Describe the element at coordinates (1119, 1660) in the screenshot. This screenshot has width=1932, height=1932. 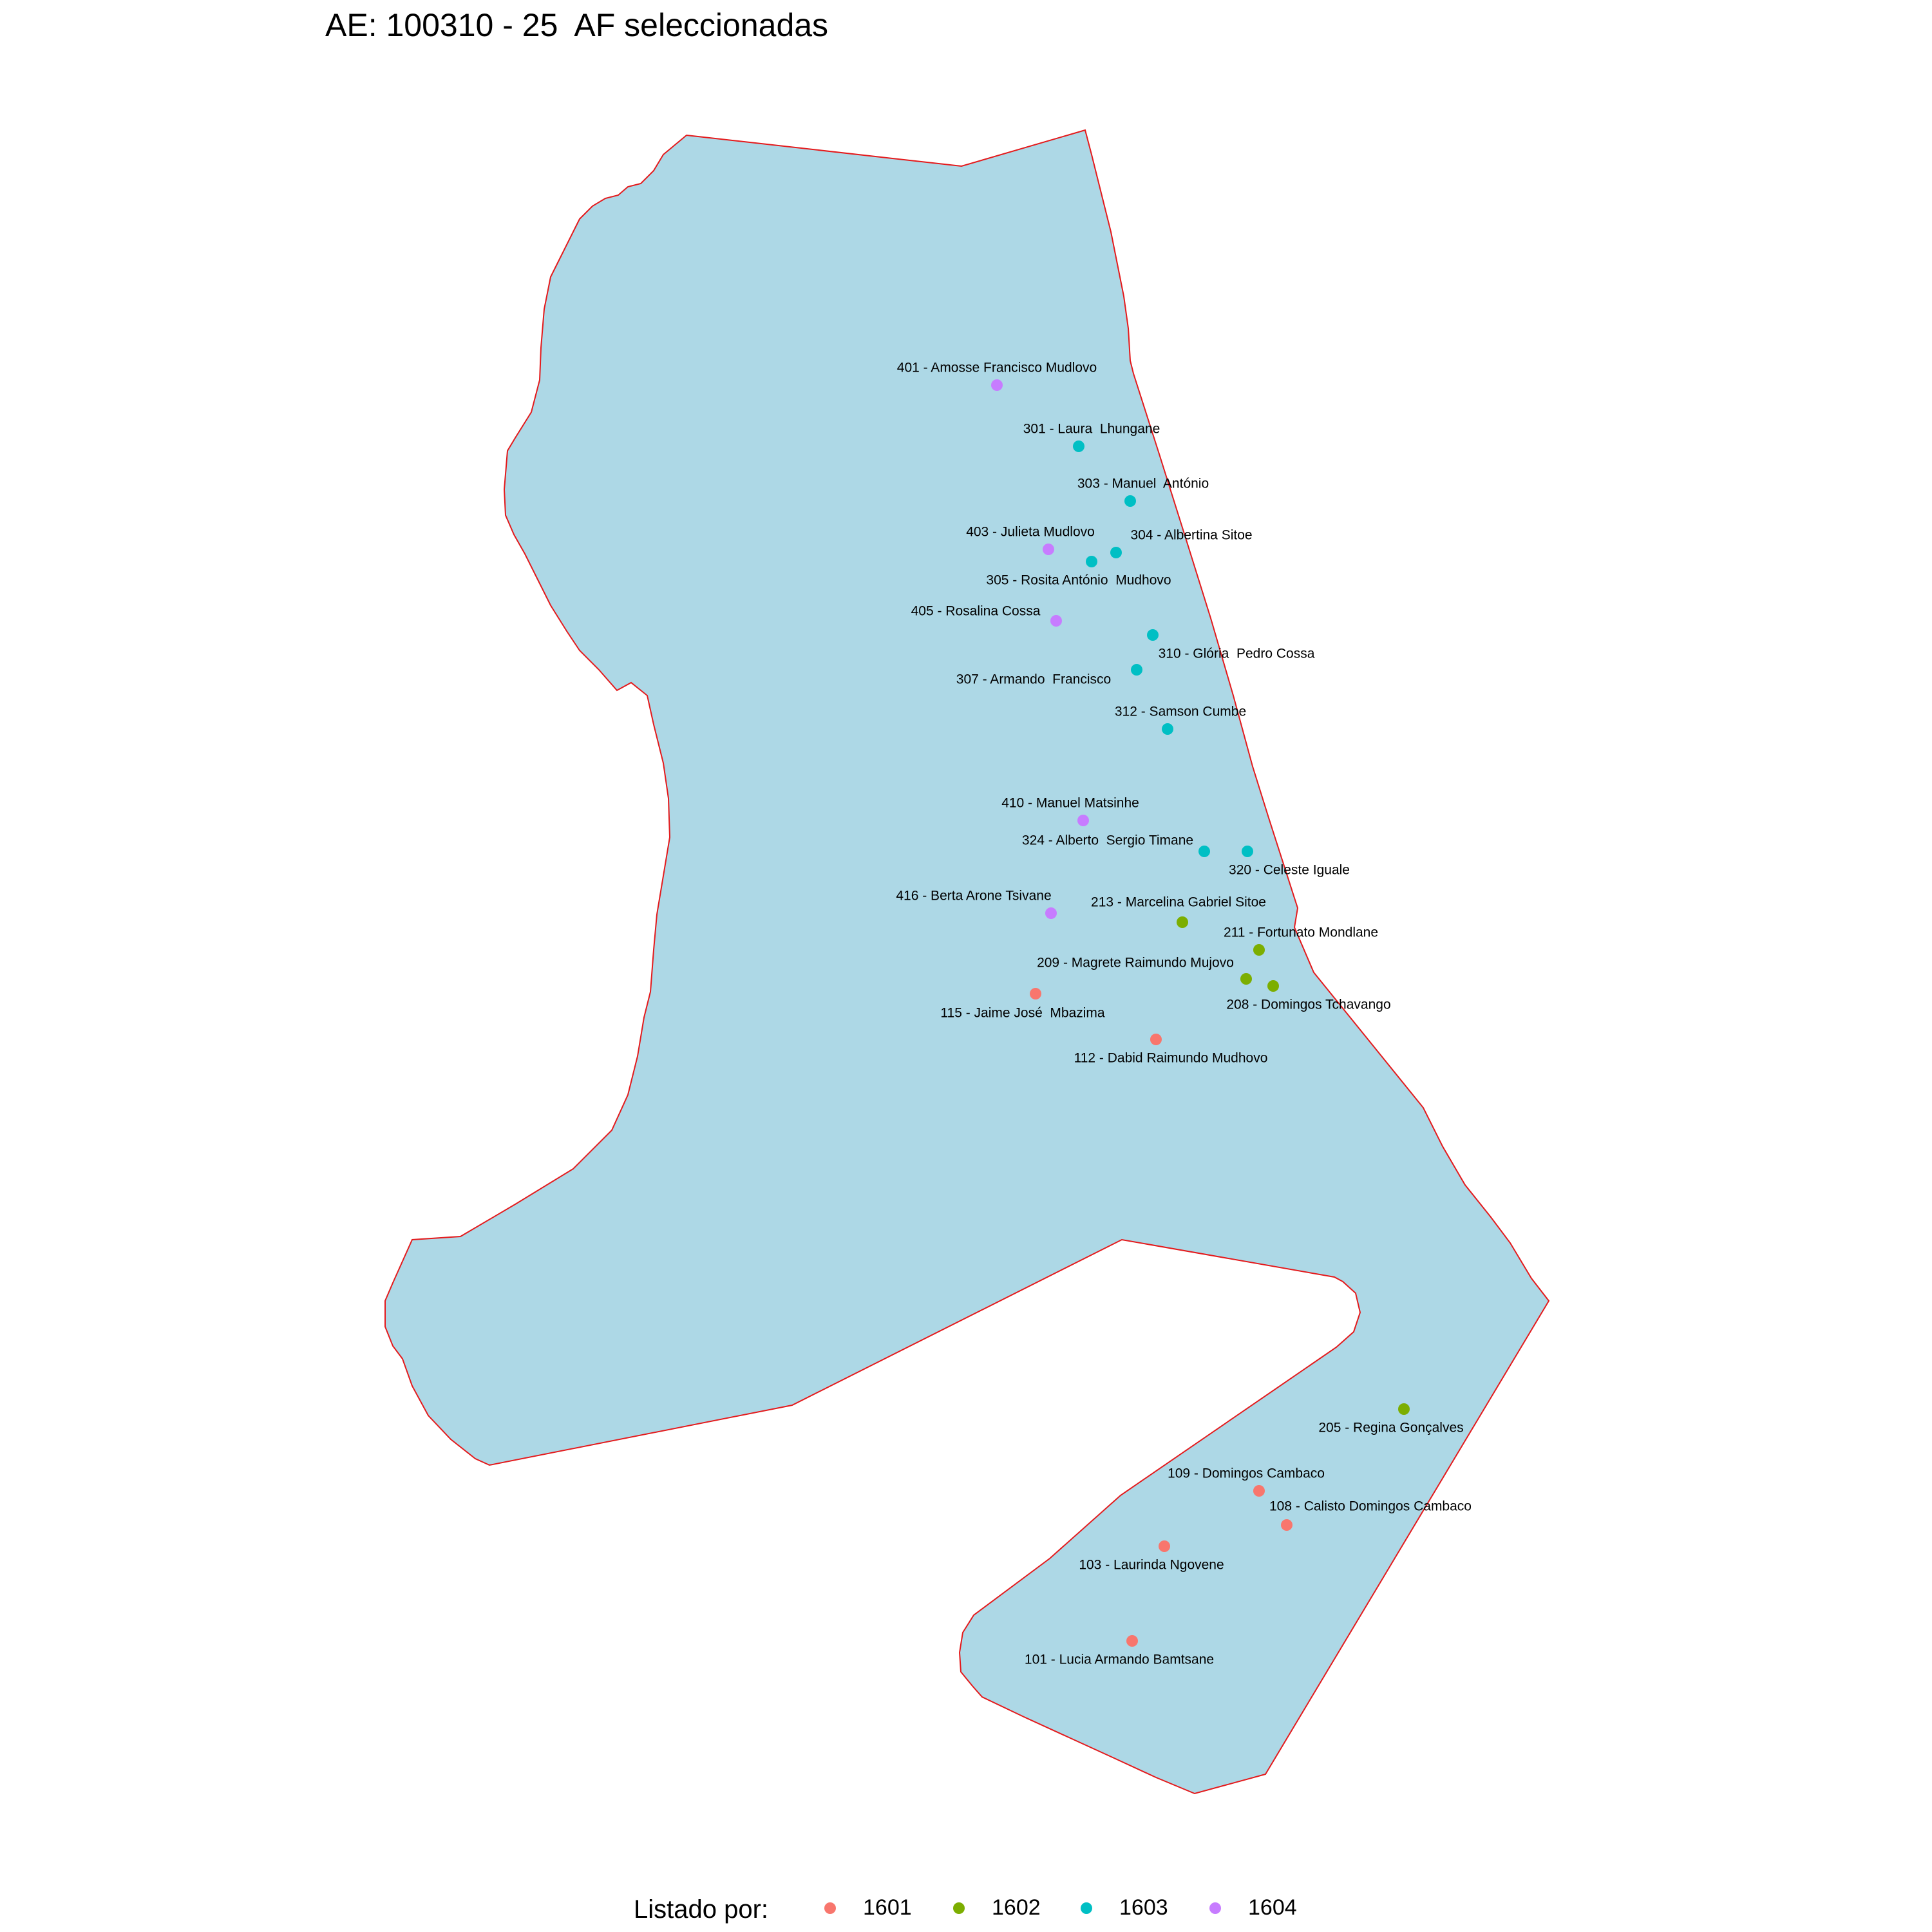
I see `household-label-101: 101 - Lucia Armando Bamtsane` at that location.